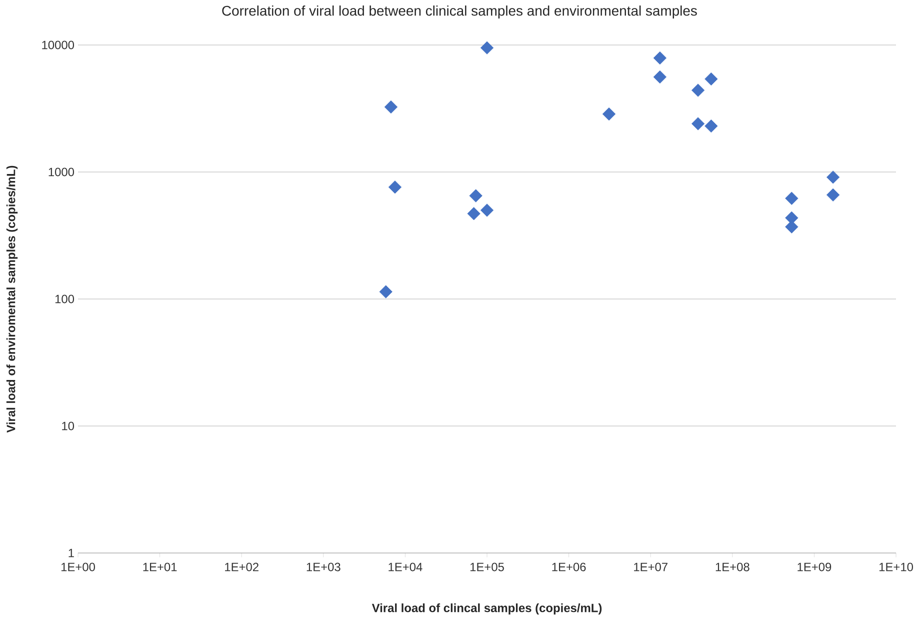 The height and width of the screenshot is (619, 919). Describe the element at coordinates (733, 567) in the screenshot. I see `x-tick-label: 1E+08` at that location.